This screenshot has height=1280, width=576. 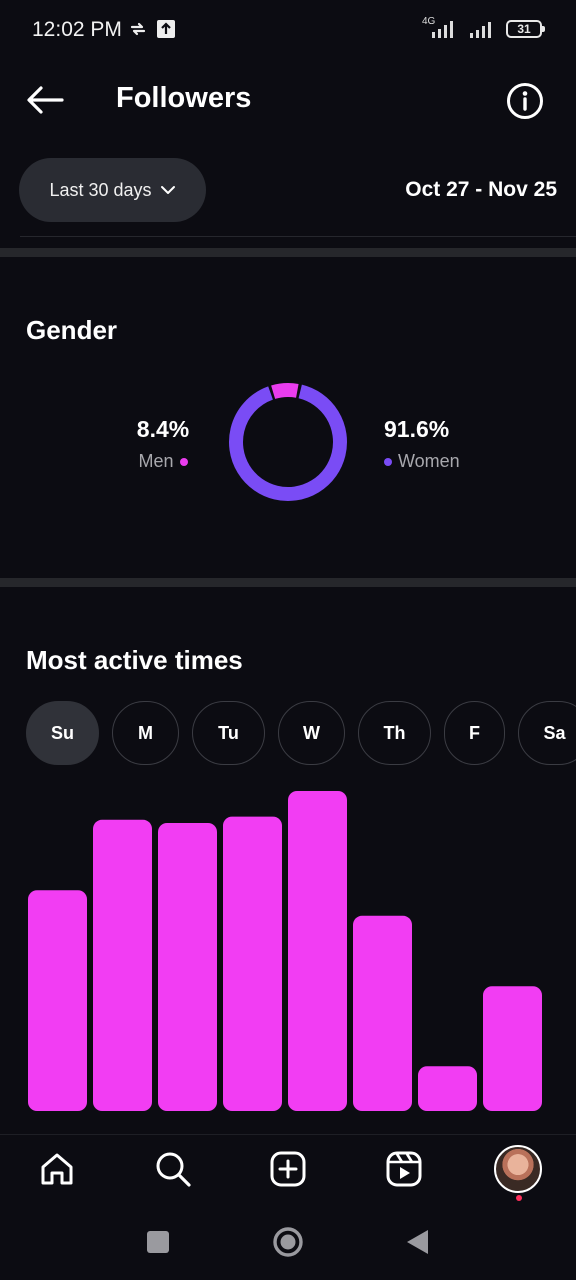 What do you see at coordinates (394, 733) in the screenshot?
I see `day-tab-th: Th` at bounding box center [394, 733].